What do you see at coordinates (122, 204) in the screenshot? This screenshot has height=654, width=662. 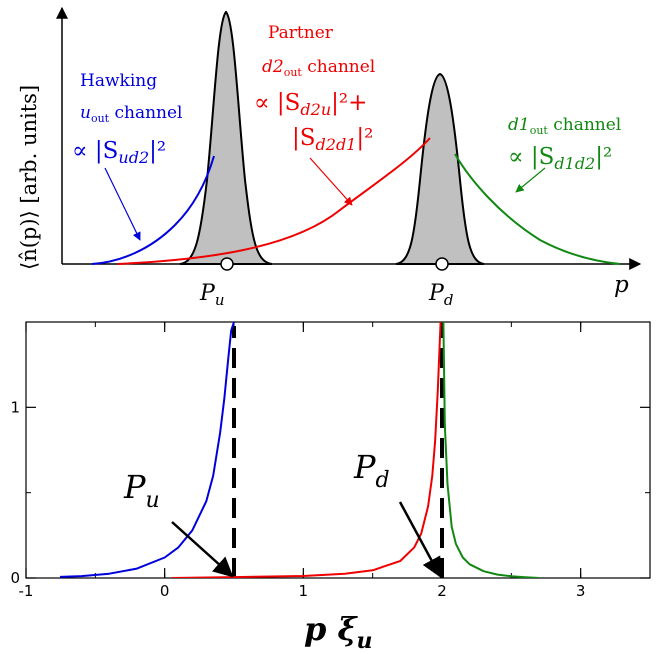 I see `hawking-arrow` at bounding box center [122, 204].